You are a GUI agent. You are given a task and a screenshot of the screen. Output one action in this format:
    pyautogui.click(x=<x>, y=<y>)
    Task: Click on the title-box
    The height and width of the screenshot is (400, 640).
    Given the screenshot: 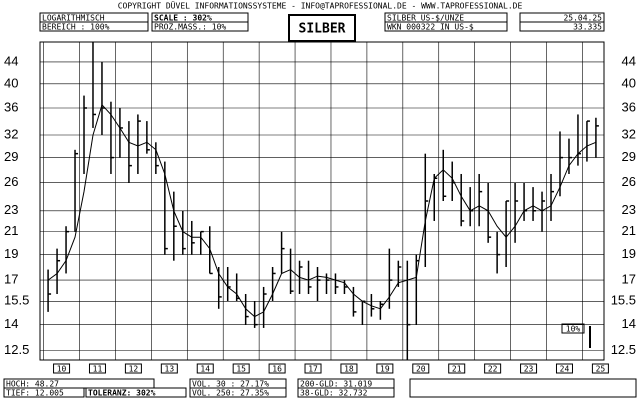 What is the action you would take?
    pyautogui.click(x=322, y=28)
    